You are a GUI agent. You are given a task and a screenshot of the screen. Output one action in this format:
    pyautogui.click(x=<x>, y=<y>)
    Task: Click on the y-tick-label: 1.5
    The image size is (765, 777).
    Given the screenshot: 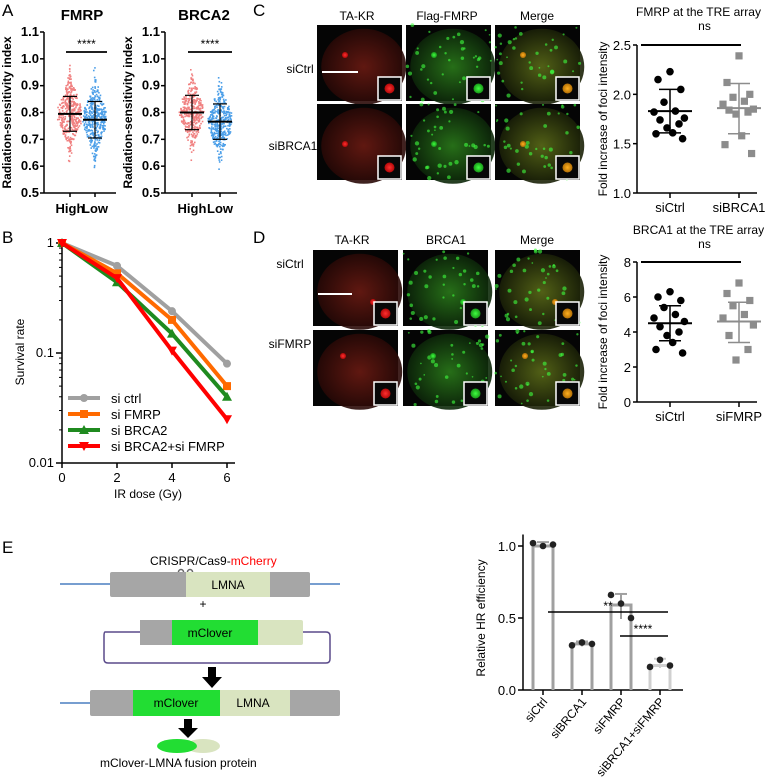 What is the action you would take?
    pyautogui.click(x=622, y=144)
    